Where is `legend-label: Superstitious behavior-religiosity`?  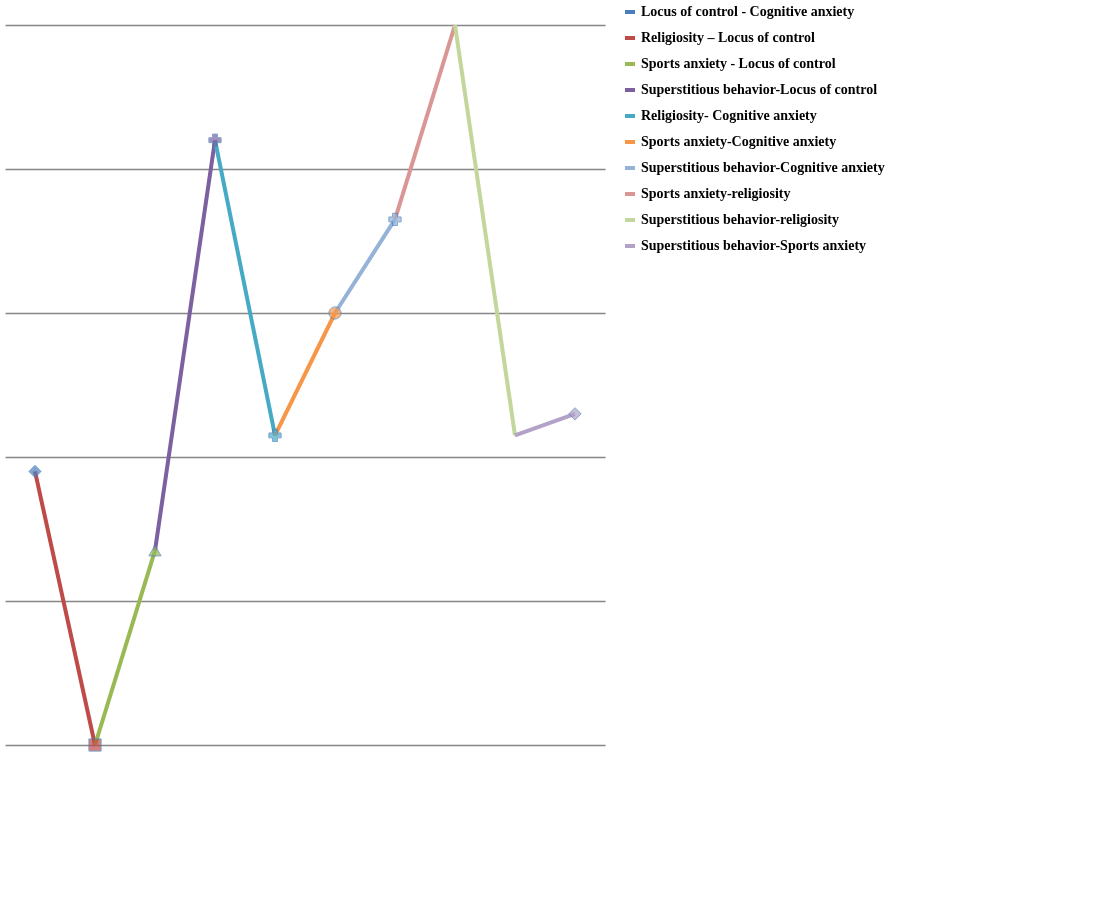
legend-label: Superstitious behavior-religiosity is located at coordinates (740, 219).